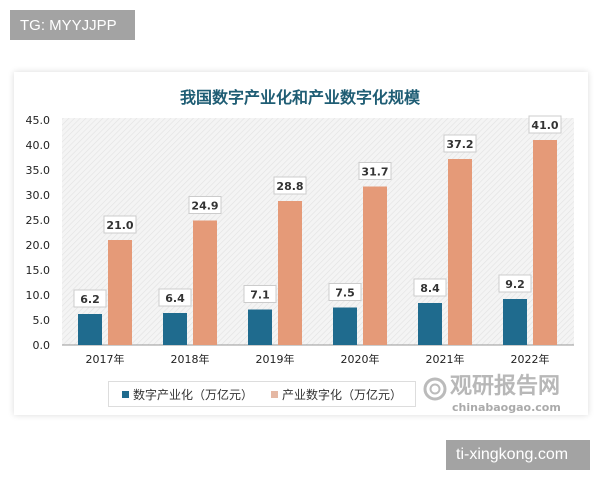 Image resolution: width=600 pixels, height=480 pixels. Describe the element at coordinates (38, 120) in the screenshot. I see `y-tick-label: 45.0` at that location.